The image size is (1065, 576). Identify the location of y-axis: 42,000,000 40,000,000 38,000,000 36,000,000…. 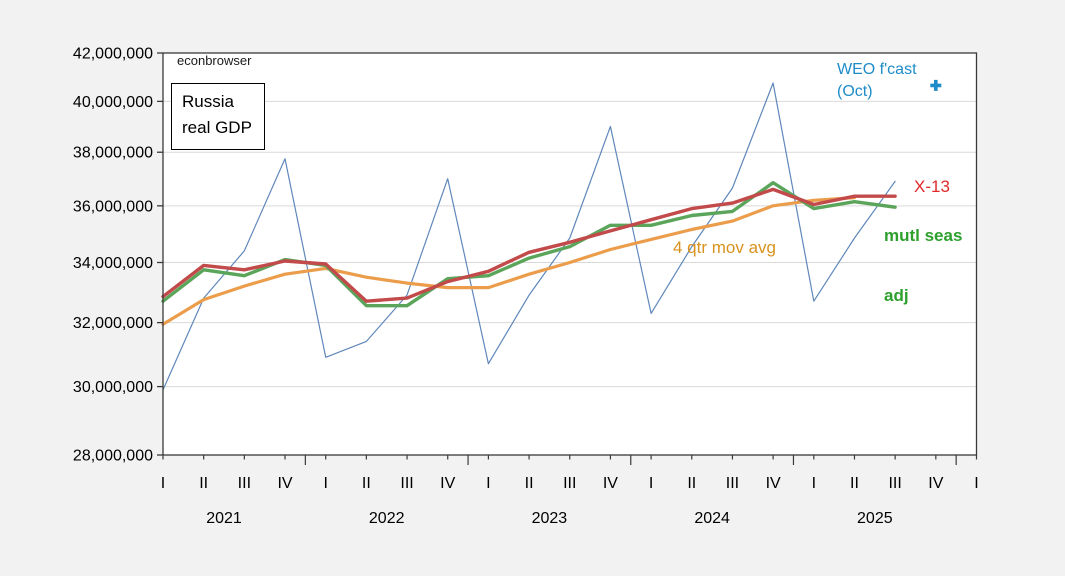
(118, 255).